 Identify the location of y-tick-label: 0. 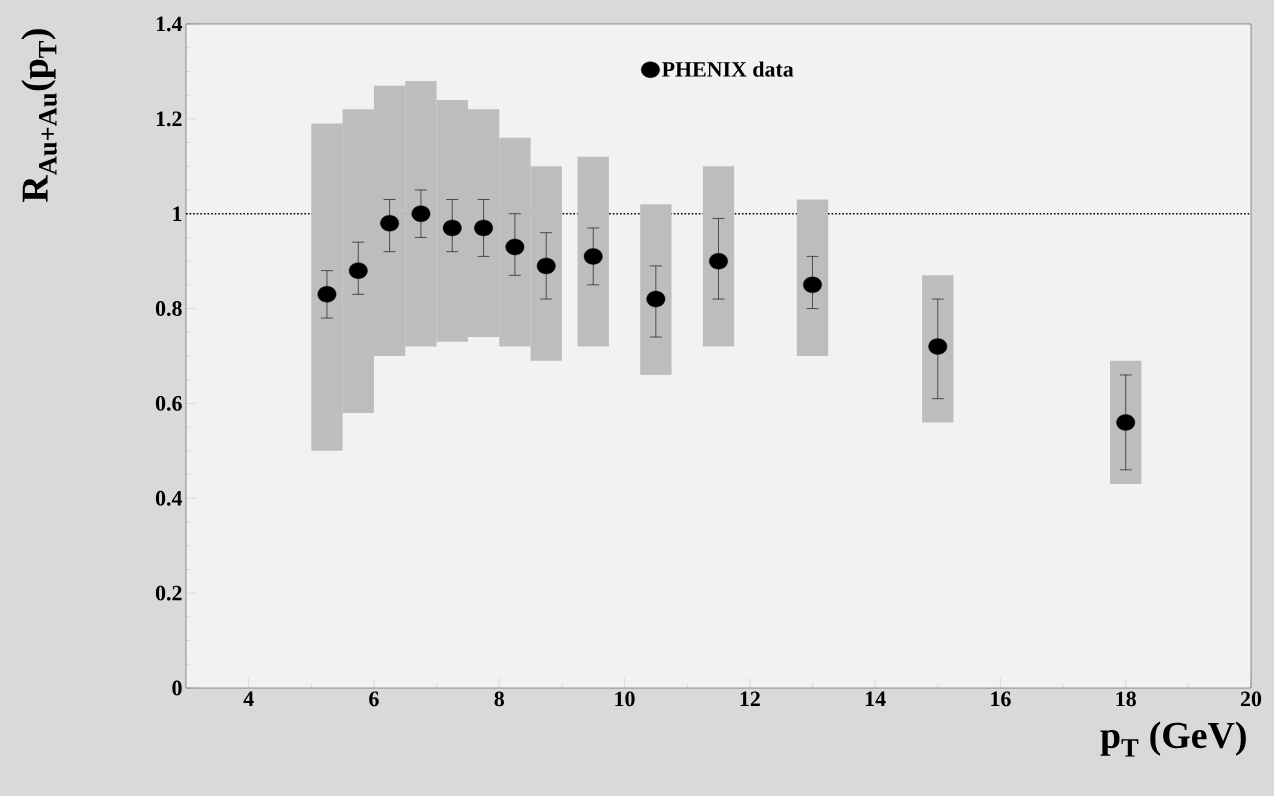
(177, 688).